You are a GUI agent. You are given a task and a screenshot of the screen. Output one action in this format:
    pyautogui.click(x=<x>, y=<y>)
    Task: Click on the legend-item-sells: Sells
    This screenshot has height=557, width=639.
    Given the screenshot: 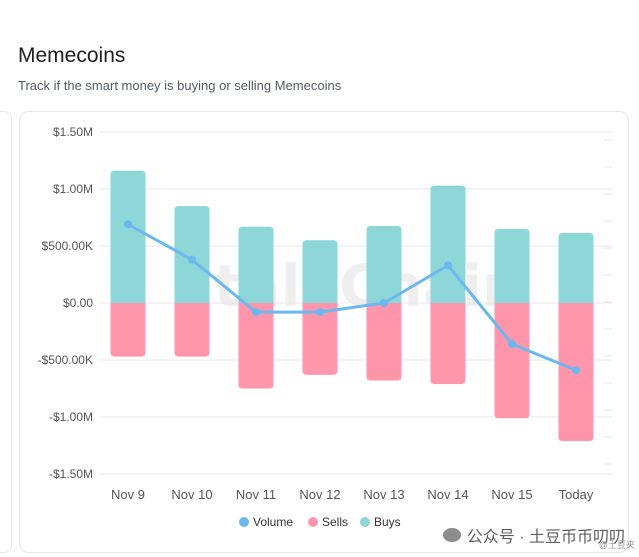 What is the action you would take?
    pyautogui.click(x=328, y=522)
    